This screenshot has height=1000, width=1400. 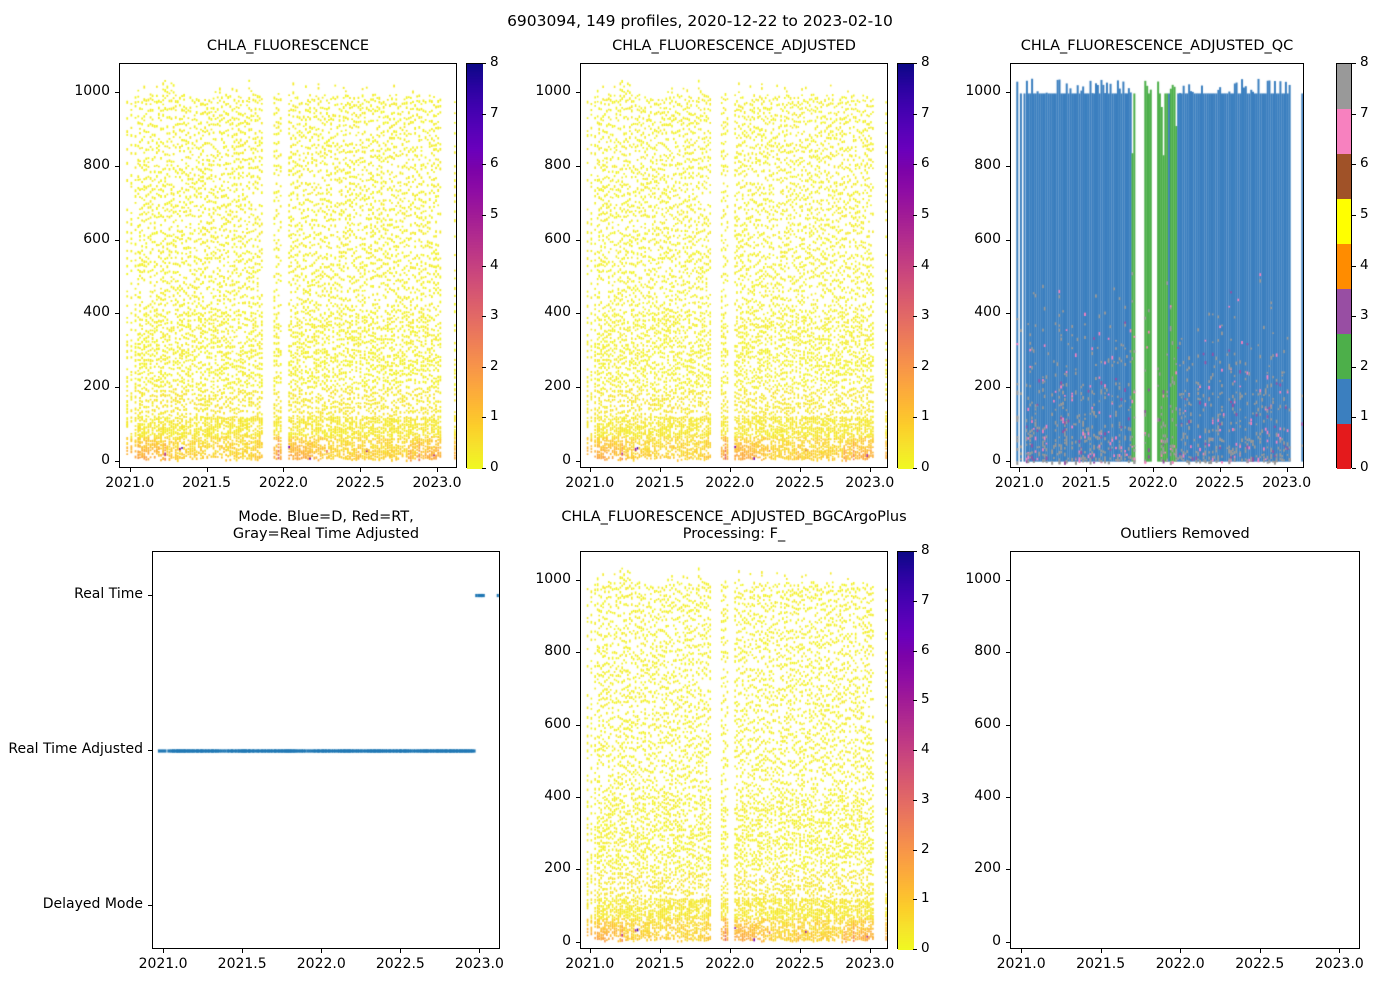 I want to click on xticklabel-chla_fluorescence_adjusted_qc-1: 2021.5, so click(x=1086, y=483).